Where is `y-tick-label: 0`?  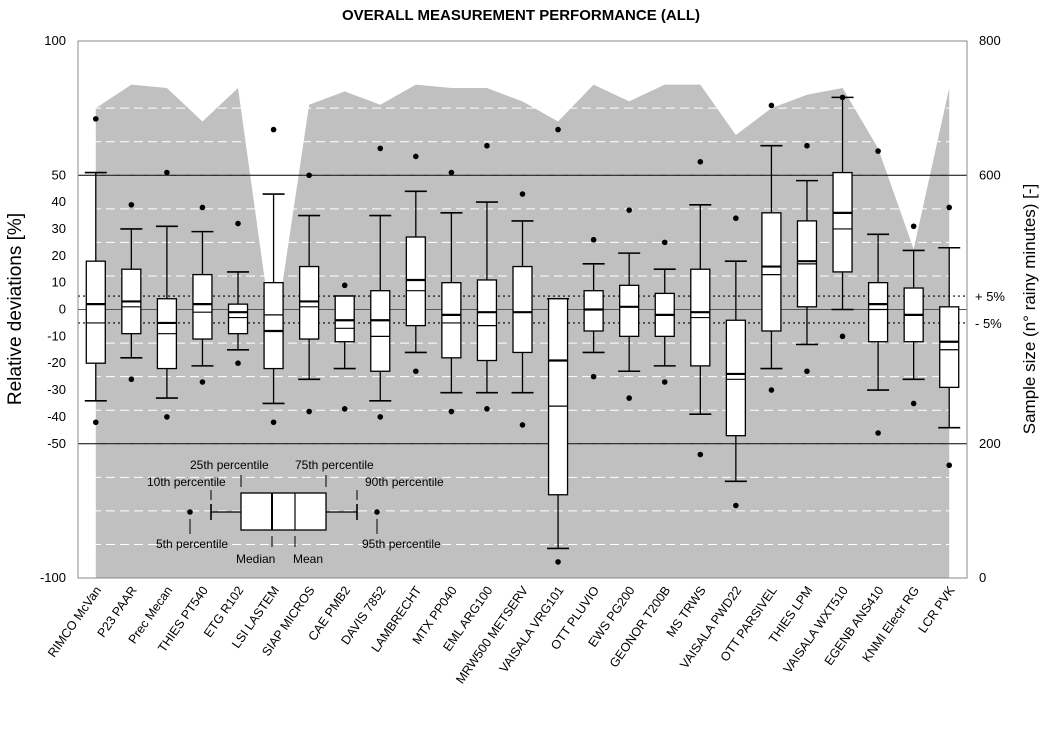 y-tick-label: 0 is located at coordinates (62, 309).